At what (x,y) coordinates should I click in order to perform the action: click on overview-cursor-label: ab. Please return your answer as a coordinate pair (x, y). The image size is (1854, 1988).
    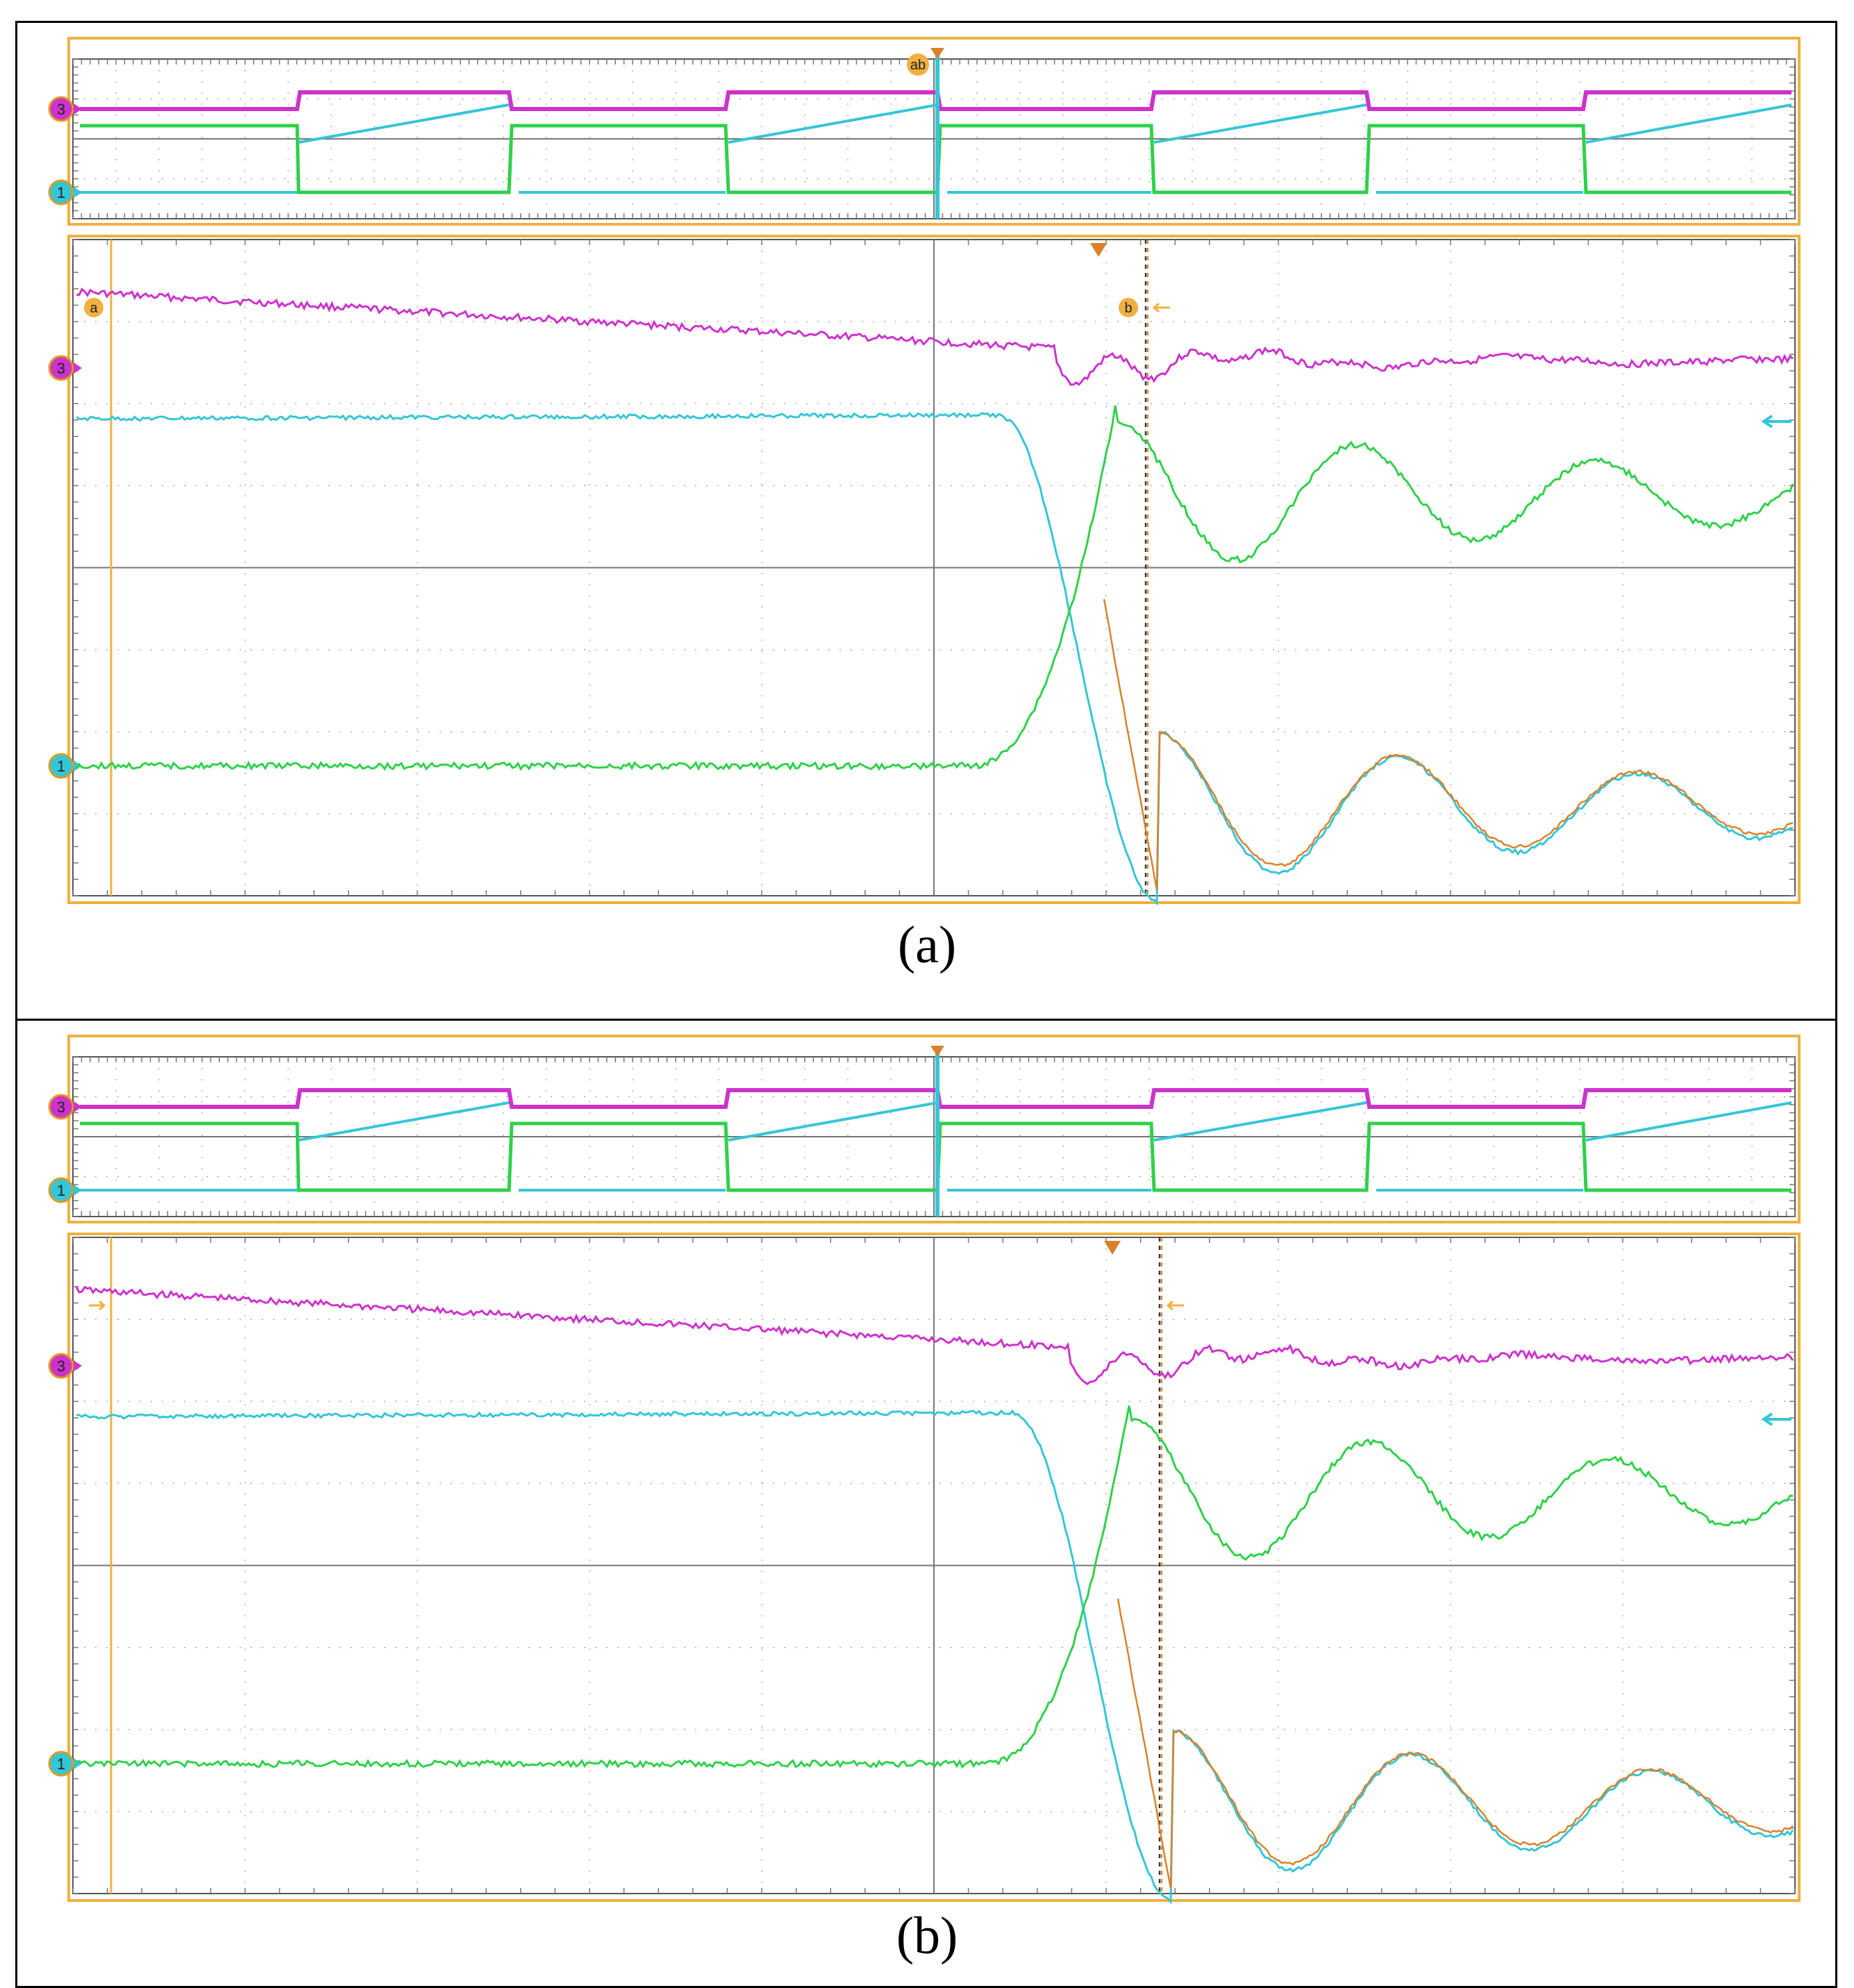
    Looking at the image, I should click on (918, 65).